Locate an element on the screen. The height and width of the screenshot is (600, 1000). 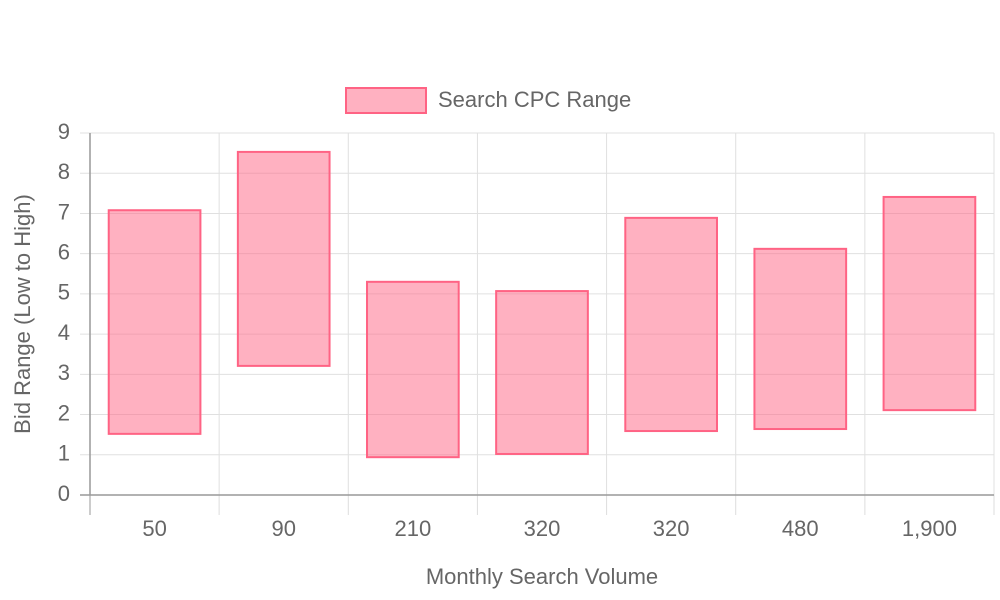
legend-label: Search CPC Range is located at coordinates (534, 99).